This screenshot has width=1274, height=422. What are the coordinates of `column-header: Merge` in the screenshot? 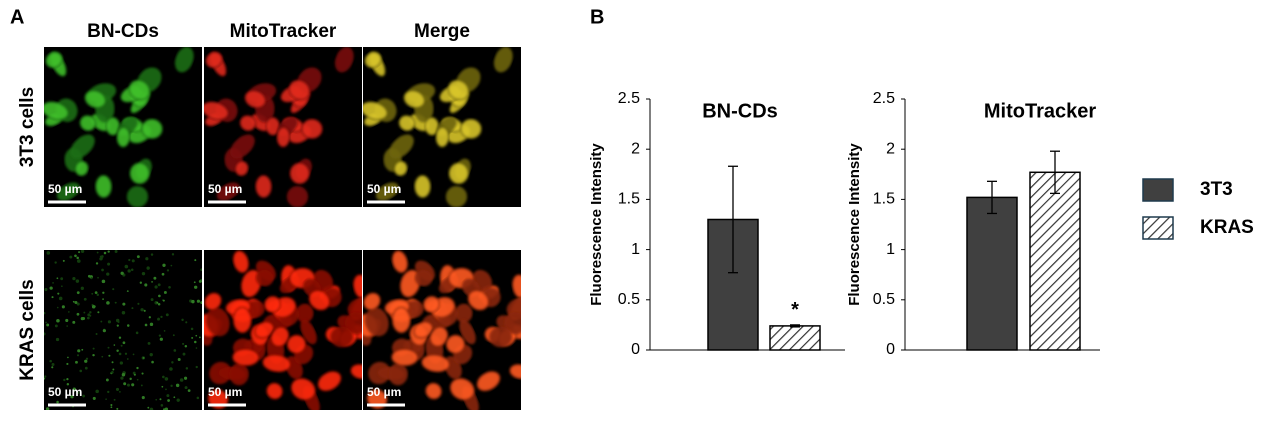 It's located at (442, 31).